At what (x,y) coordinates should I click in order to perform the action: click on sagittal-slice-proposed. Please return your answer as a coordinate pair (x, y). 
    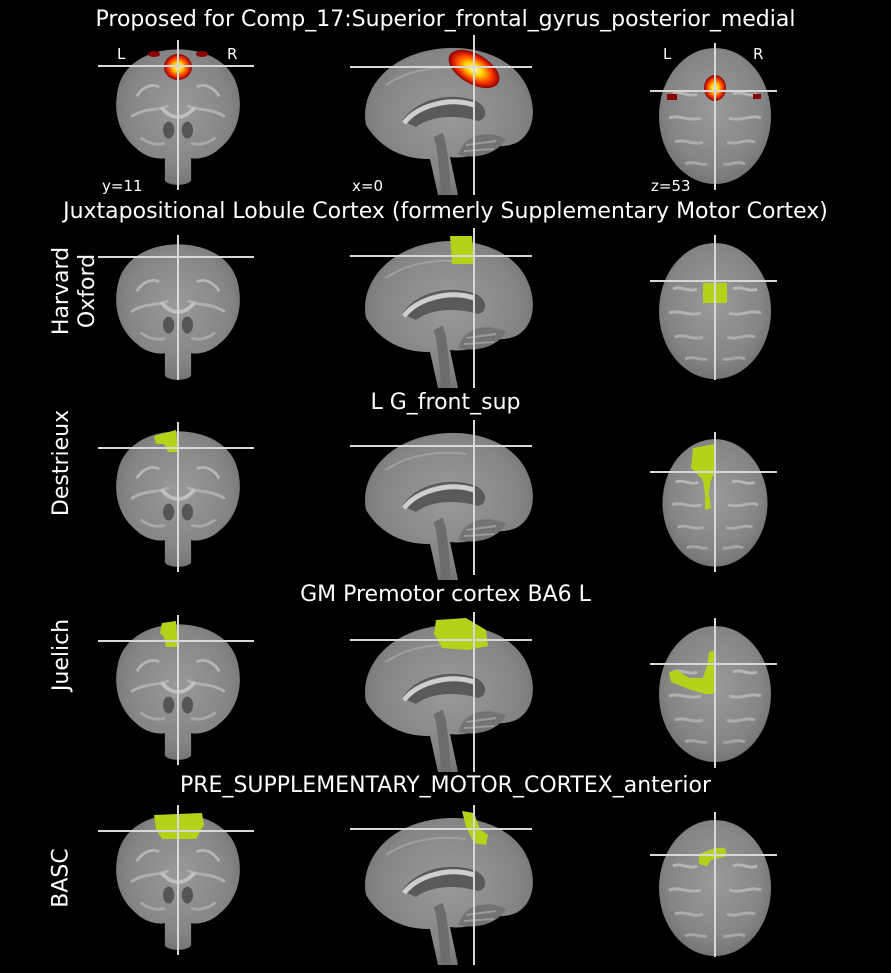
    Looking at the image, I should click on (448, 115).